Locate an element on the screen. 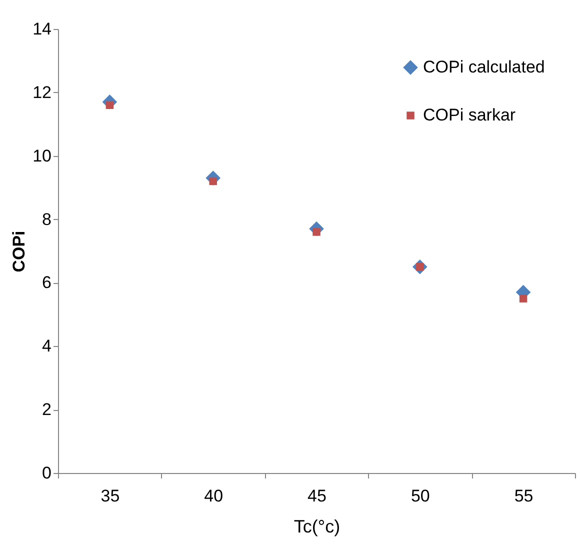 The image size is (581, 546). x-tick-label: 55 is located at coordinates (524, 496).